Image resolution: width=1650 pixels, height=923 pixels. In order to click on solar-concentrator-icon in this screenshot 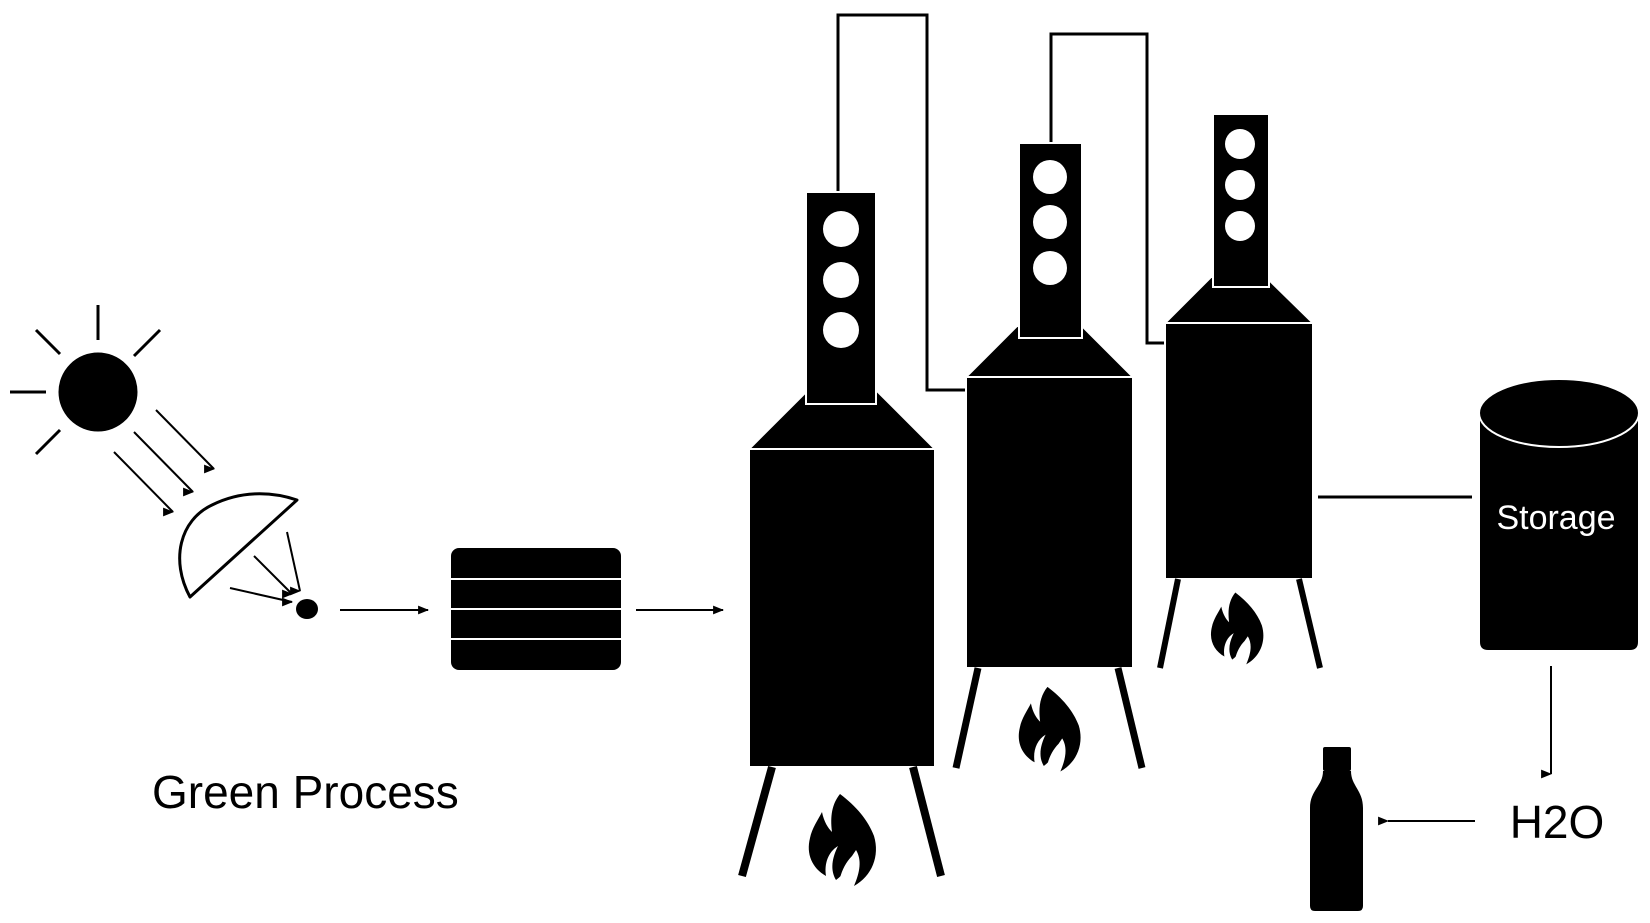, I will do `click(248, 555)`.